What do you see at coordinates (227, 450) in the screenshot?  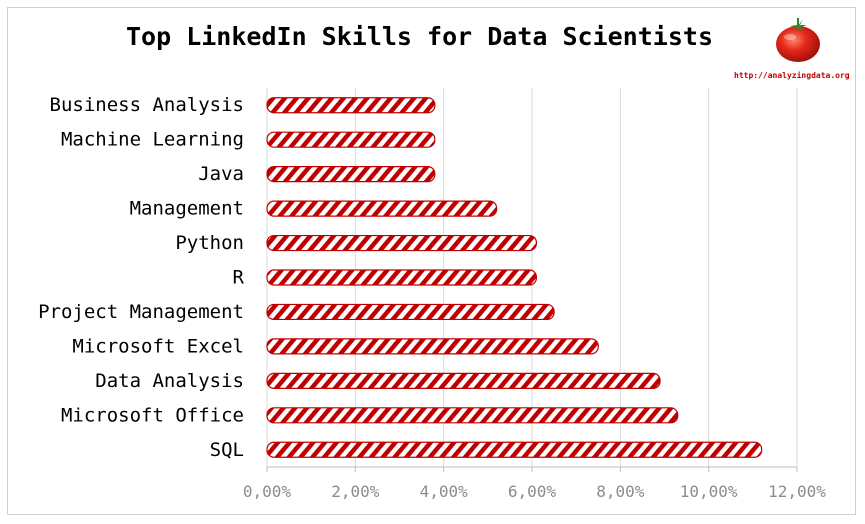 I see `category-label: SQL` at bounding box center [227, 450].